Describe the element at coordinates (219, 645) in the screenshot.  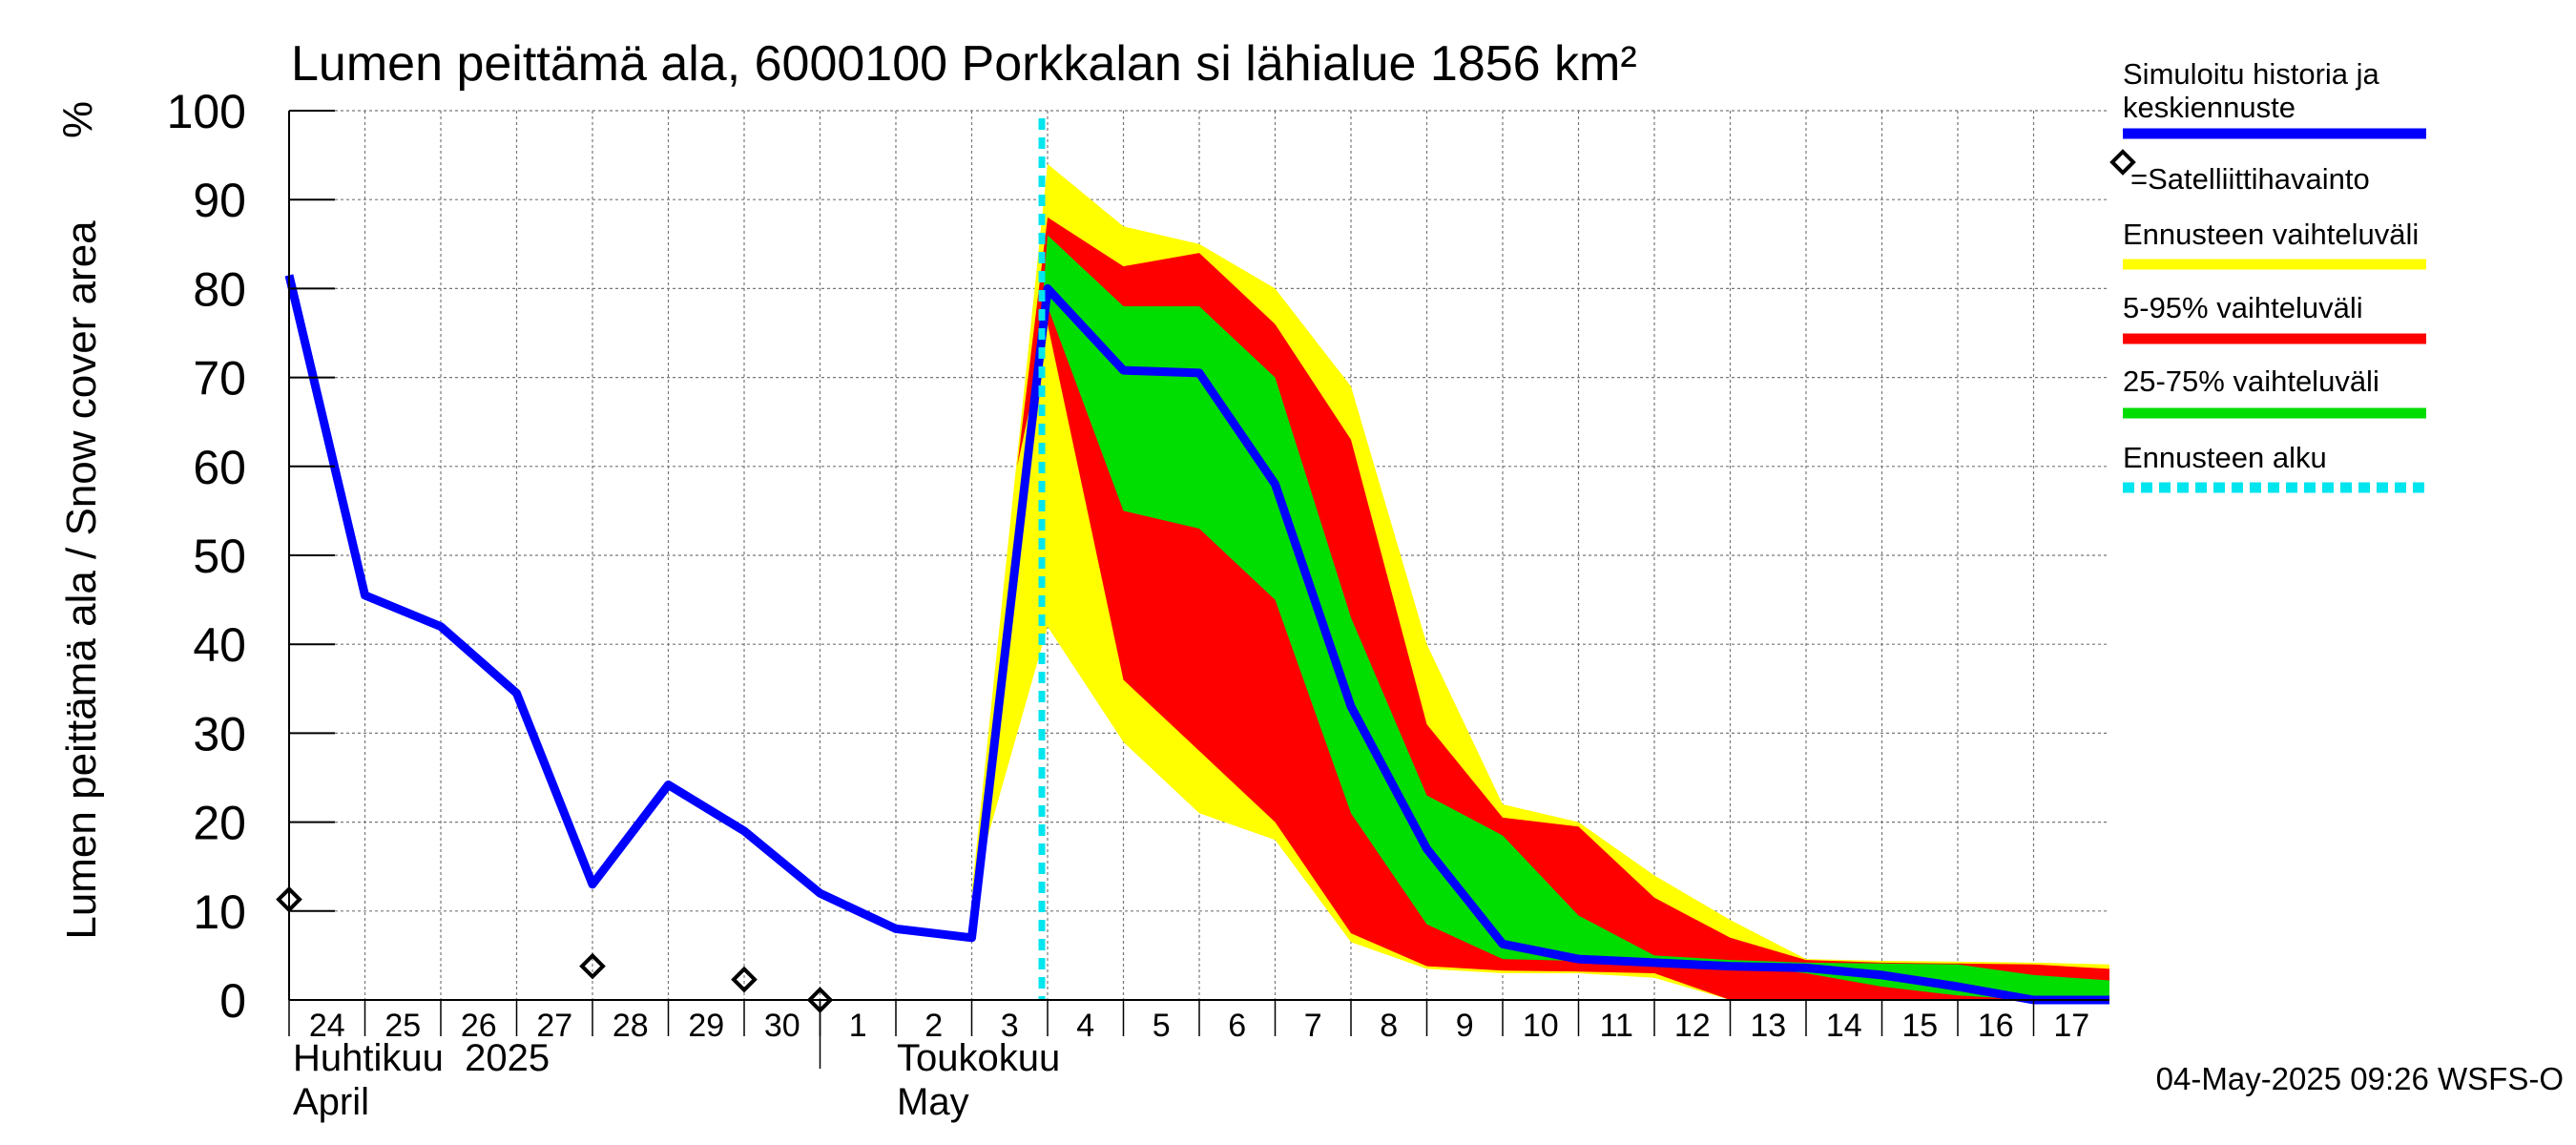
I see `y-tick-label-40: 40` at that location.